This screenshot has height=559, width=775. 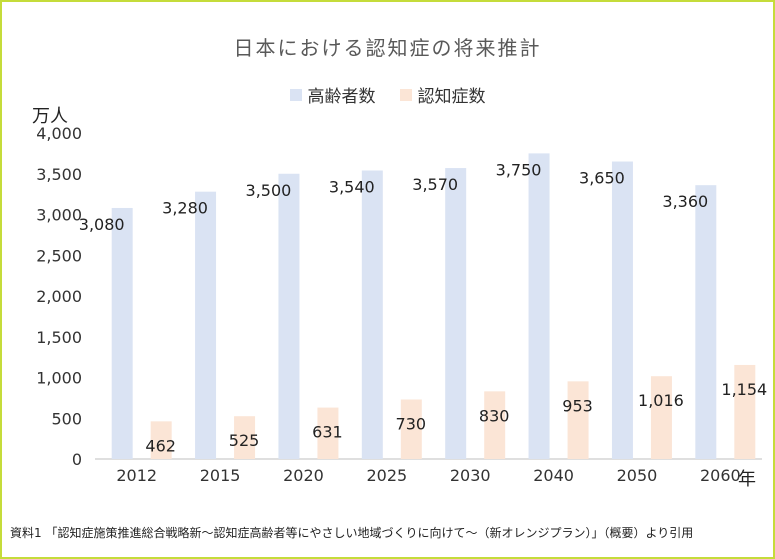 What do you see at coordinates (59, 215) in the screenshot?
I see `y-tick-label: 3,000` at bounding box center [59, 215].